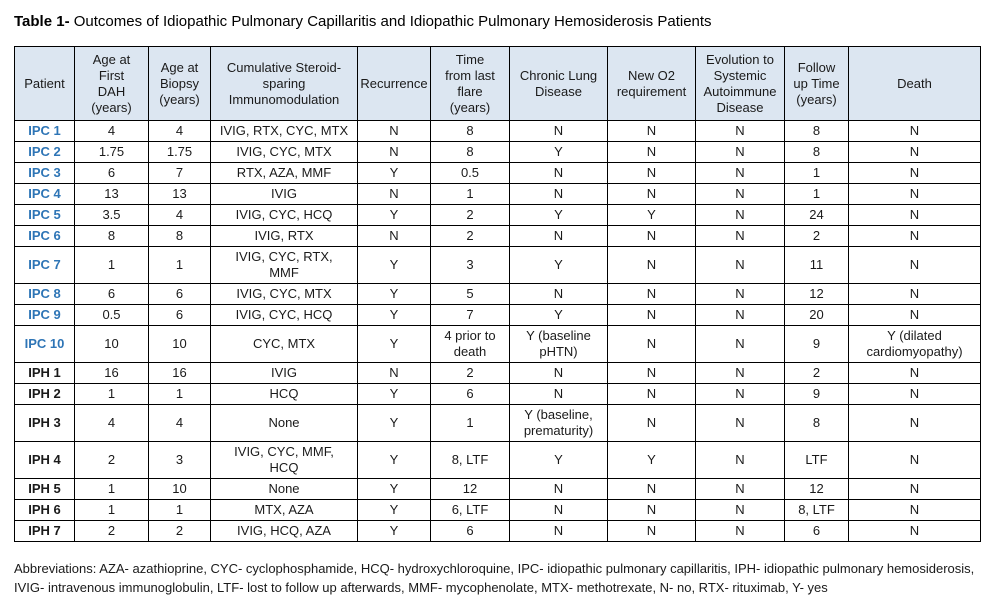 The image size is (998, 603). I want to click on cell-follow-up-time: 2, so click(816, 373).